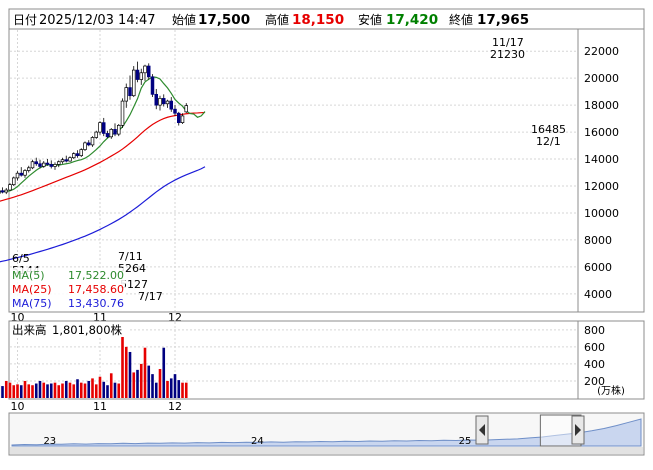 This screenshot has width=653, height=470. What do you see at coordinates (601, 51) in the screenshot?
I see `price-tick-label: 22000` at bounding box center [601, 51].